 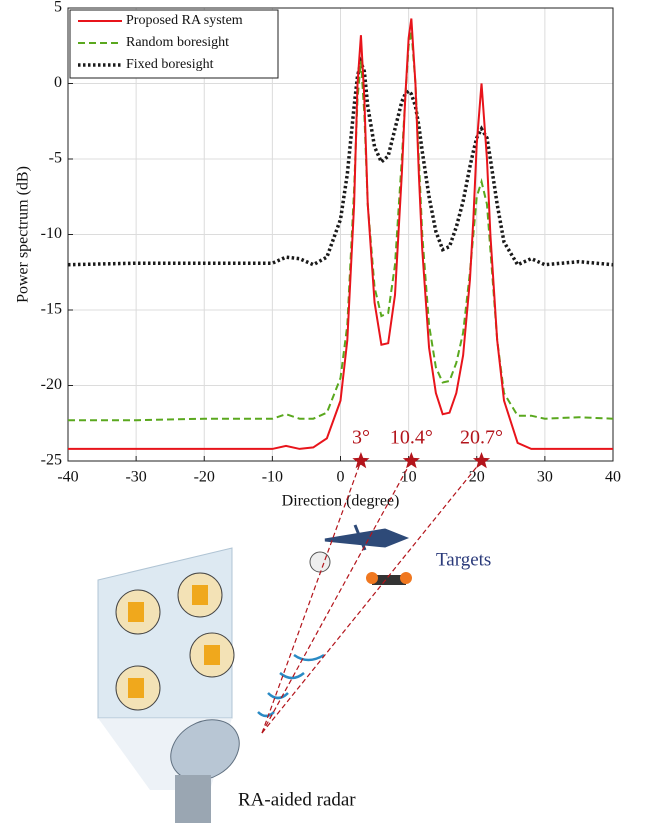 I want to click on x-tick-label: -20, so click(x=204, y=477).